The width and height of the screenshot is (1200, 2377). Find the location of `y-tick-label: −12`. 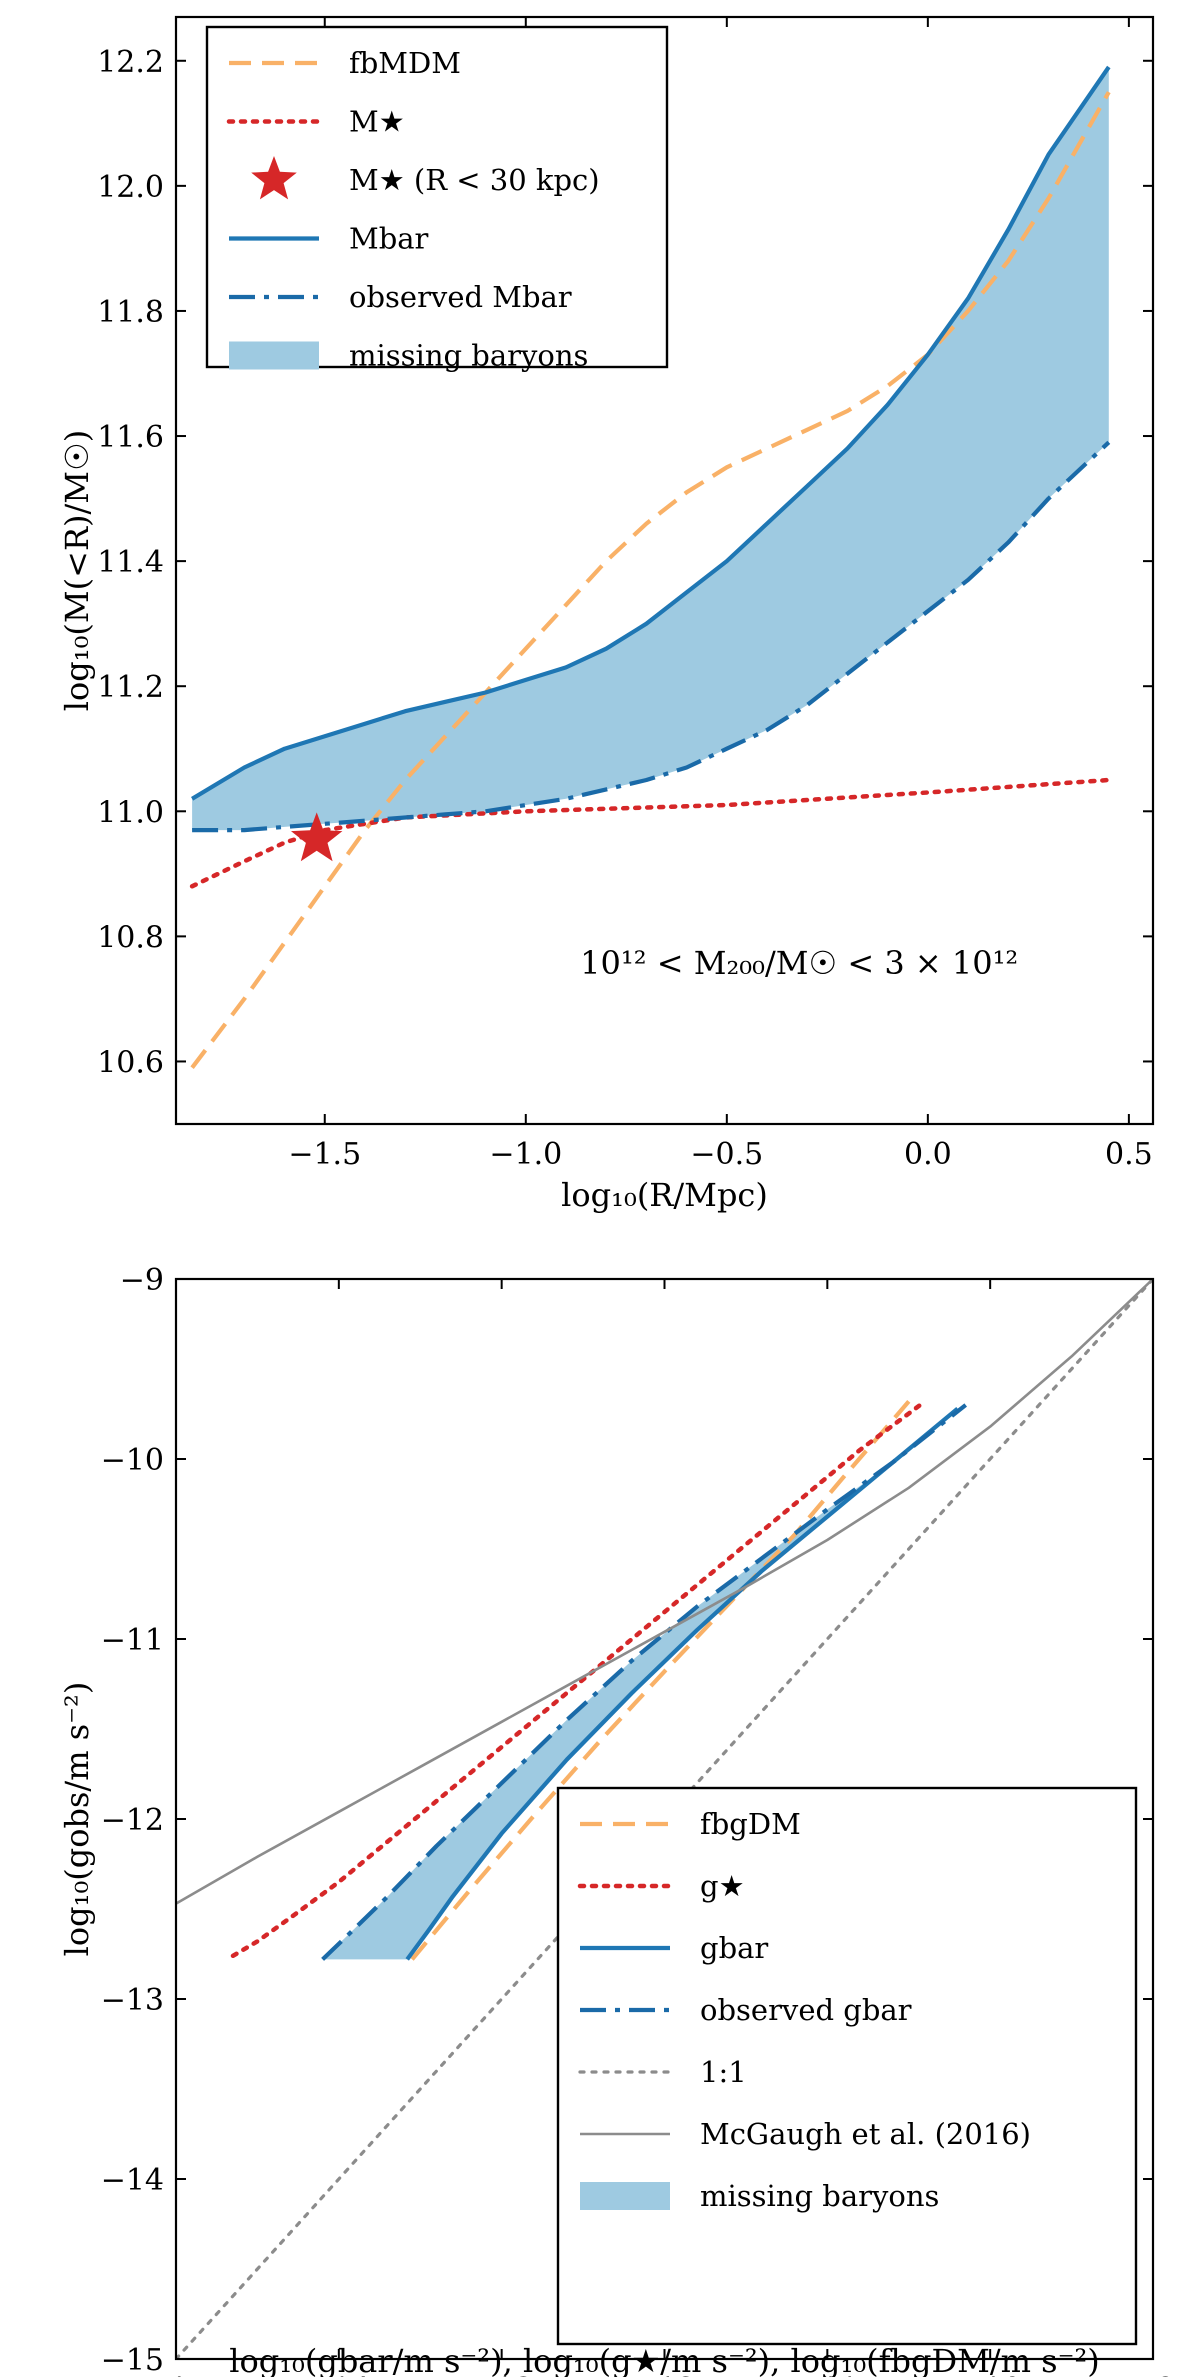

y-tick-label: −12 is located at coordinates (132, 1820).